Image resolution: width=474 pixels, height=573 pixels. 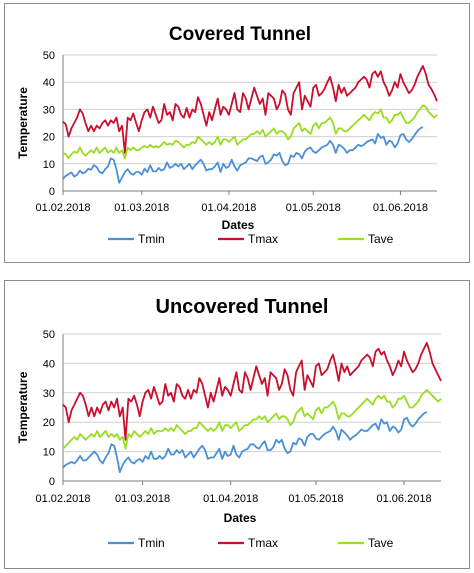 What do you see at coordinates (242, 307) in the screenshot?
I see `chart-title: Uncovered Tunnel` at bounding box center [242, 307].